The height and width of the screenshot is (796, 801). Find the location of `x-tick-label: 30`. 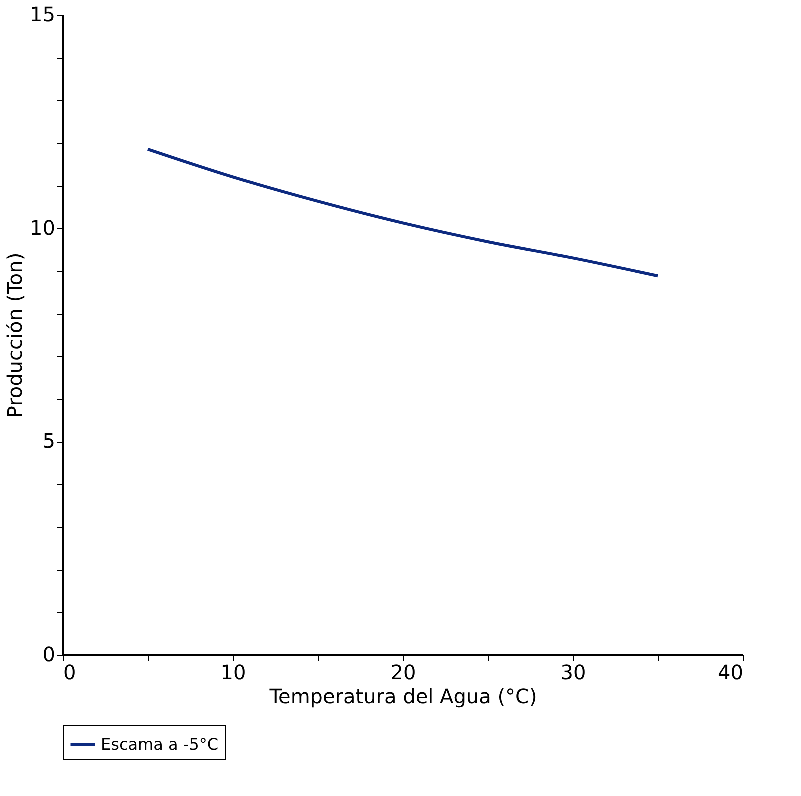

x-tick-label: 30 is located at coordinates (573, 672).